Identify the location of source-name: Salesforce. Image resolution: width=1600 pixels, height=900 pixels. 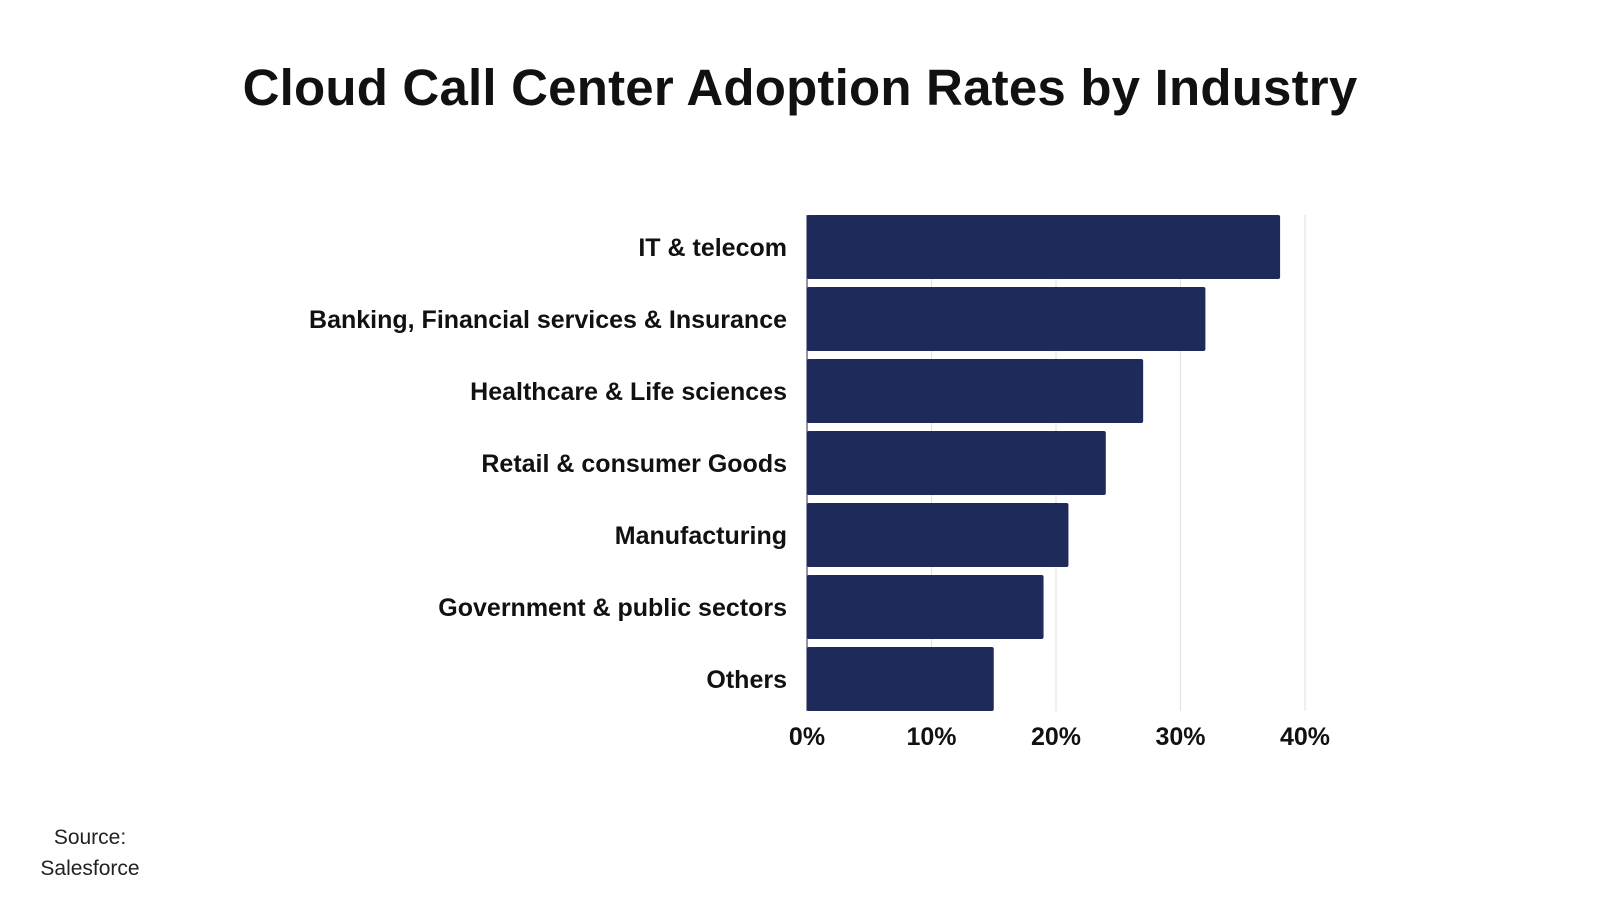
(90, 868).